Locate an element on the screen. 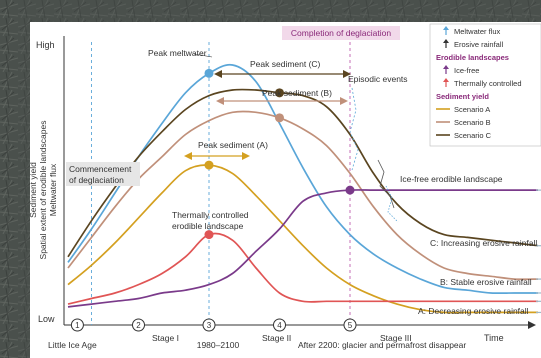 The width and height of the screenshot is (541, 358). completion-banner is located at coordinates (341, 33).